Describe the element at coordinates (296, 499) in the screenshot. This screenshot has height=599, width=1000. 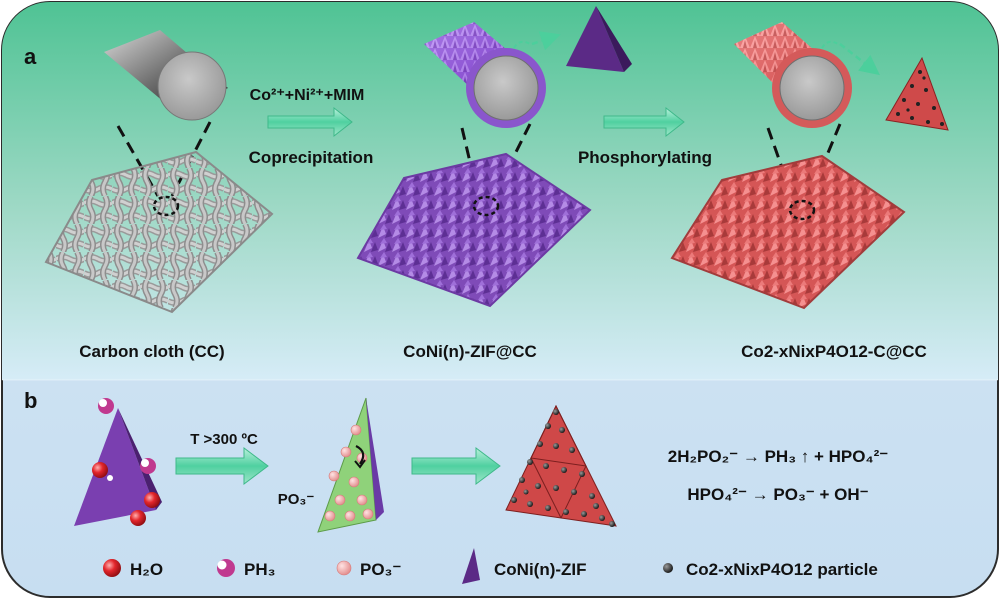
I see `po3-label: PO₃⁻` at that location.